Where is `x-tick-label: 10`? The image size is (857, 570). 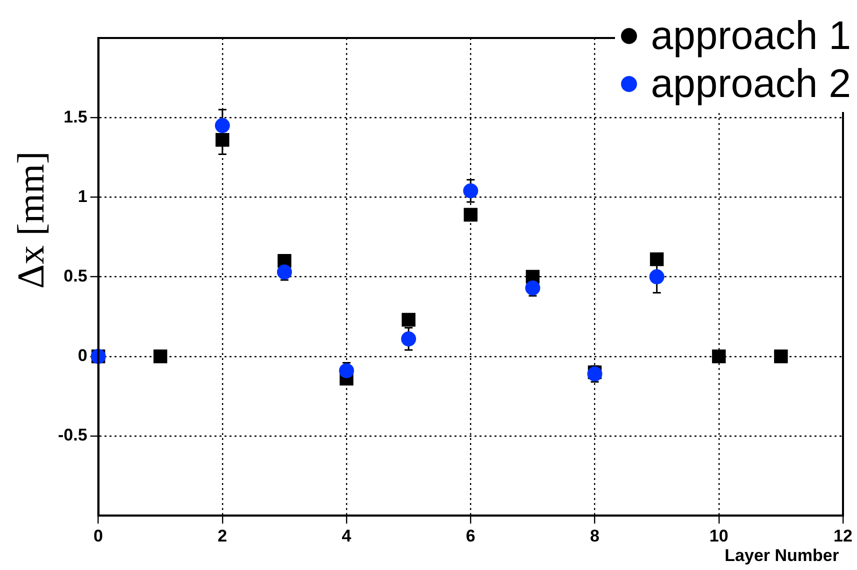 x-tick-label: 10 is located at coordinates (718, 536).